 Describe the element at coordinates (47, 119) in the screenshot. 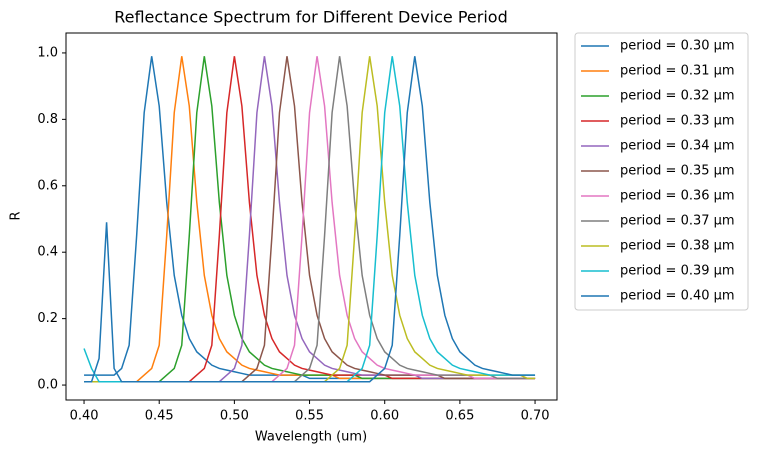

I see `y-tick-label: 0.8` at that location.